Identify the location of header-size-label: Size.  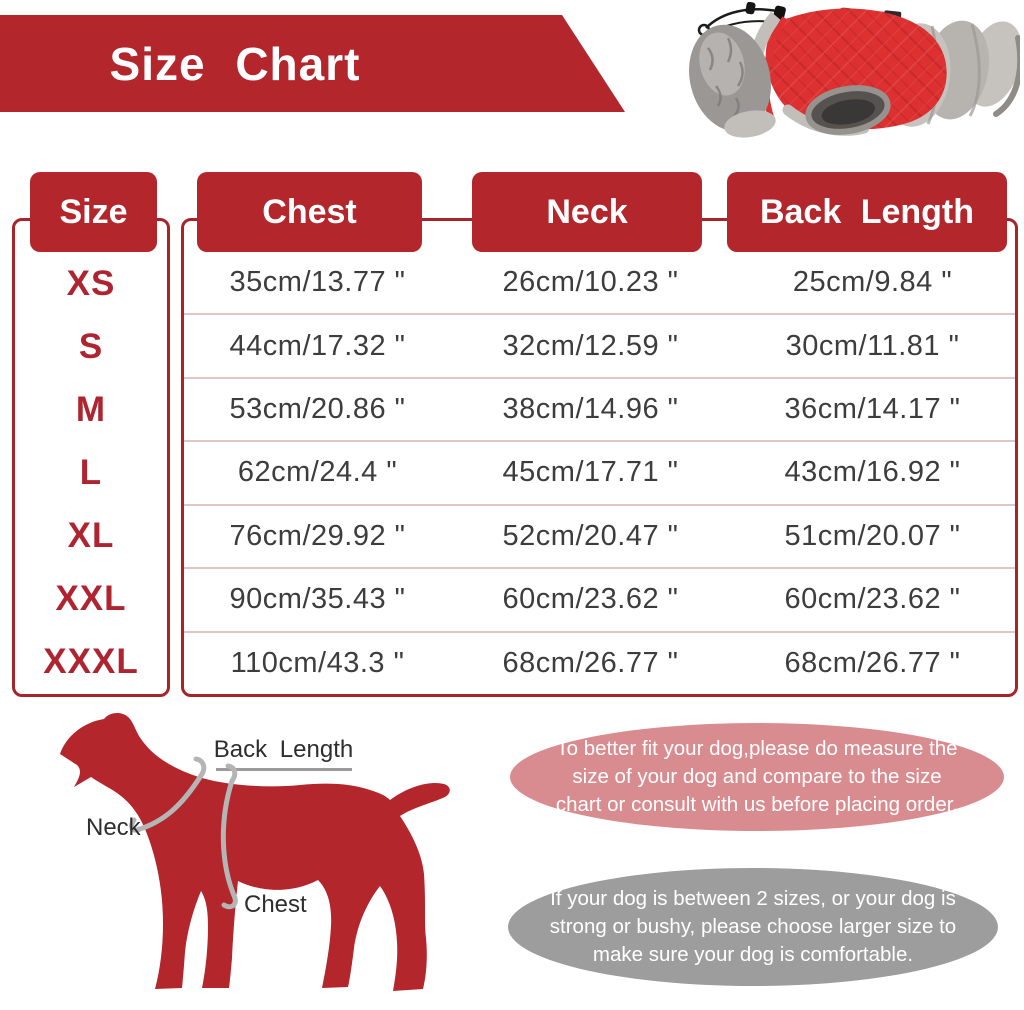
(93, 211).